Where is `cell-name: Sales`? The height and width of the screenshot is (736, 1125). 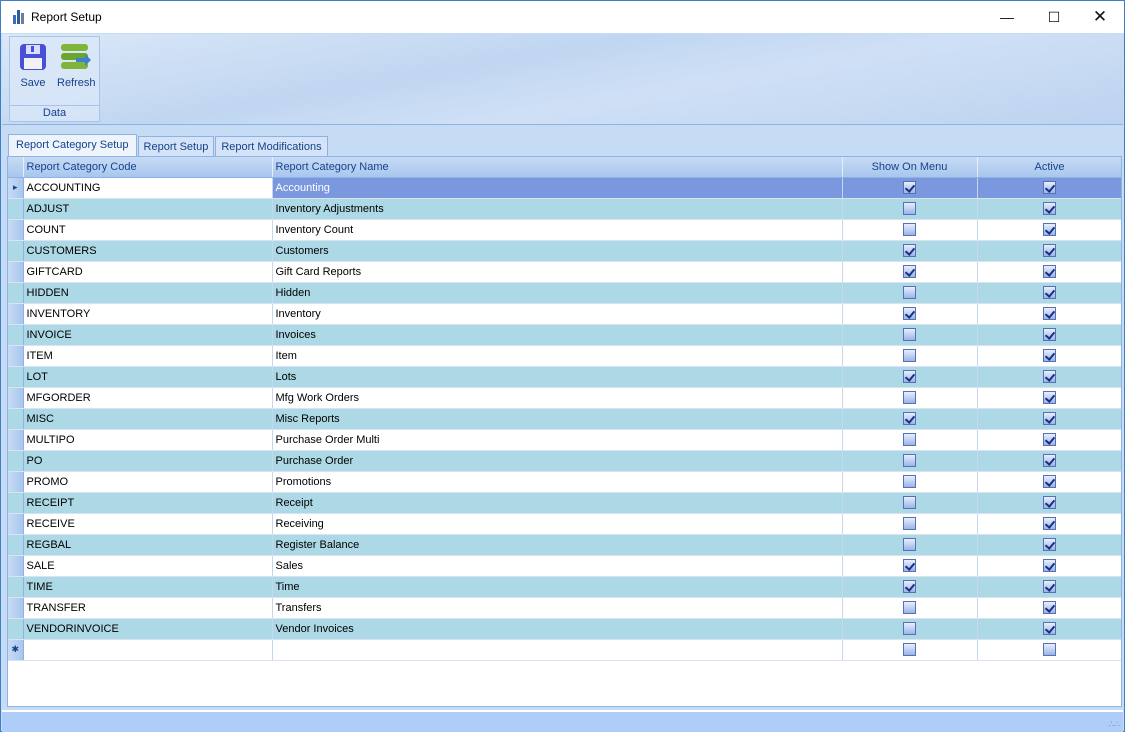
cell-name: Sales is located at coordinates (557, 566).